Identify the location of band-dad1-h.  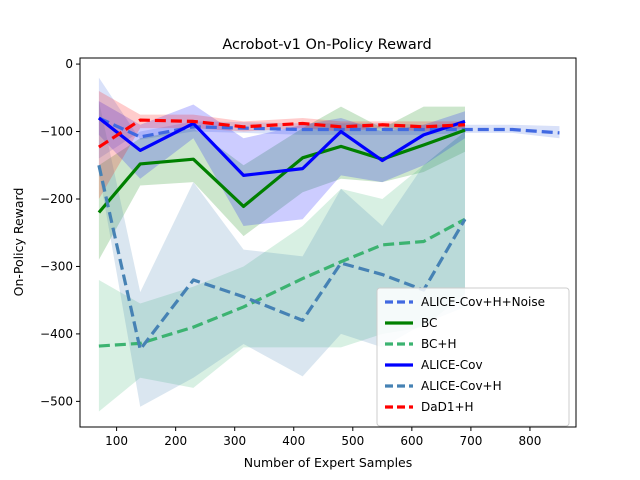
(281, 145).